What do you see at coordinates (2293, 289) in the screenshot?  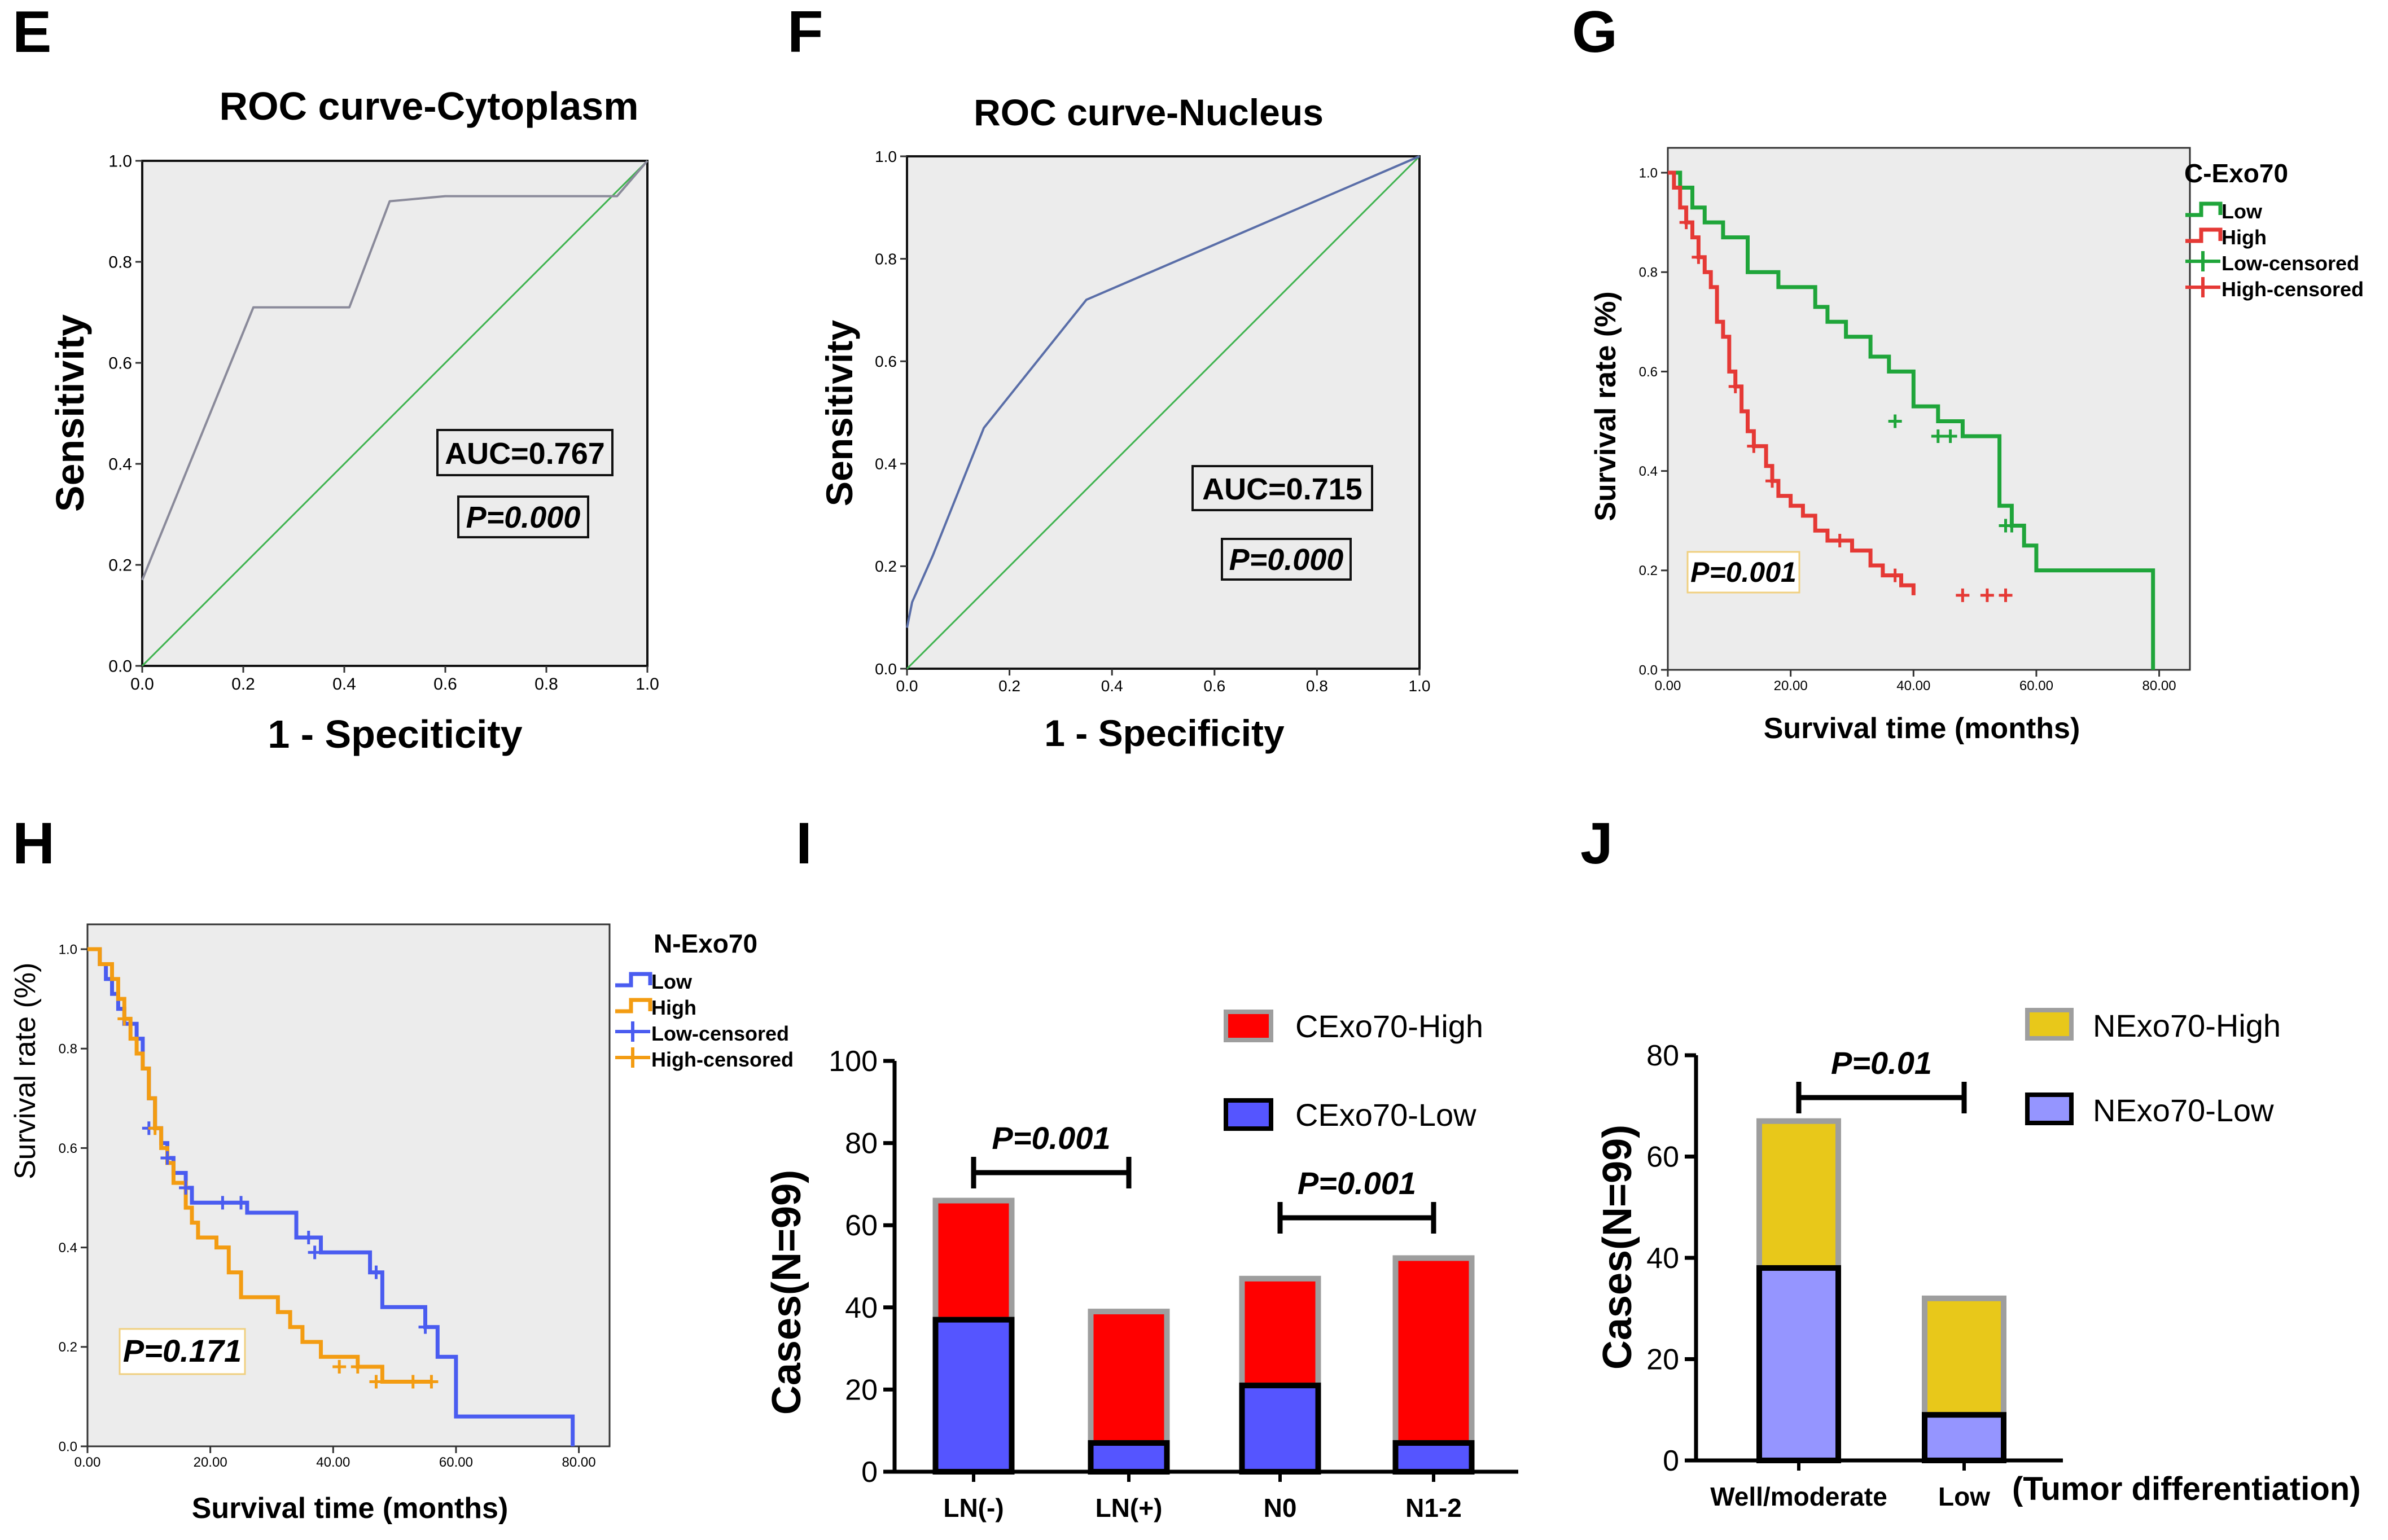 I see `legend-label: High-censored` at bounding box center [2293, 289].